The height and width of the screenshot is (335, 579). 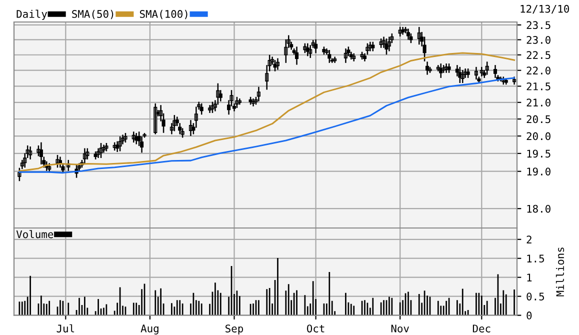 I want to click on y-tick-label: 22.5, so click(x=538, y=55).